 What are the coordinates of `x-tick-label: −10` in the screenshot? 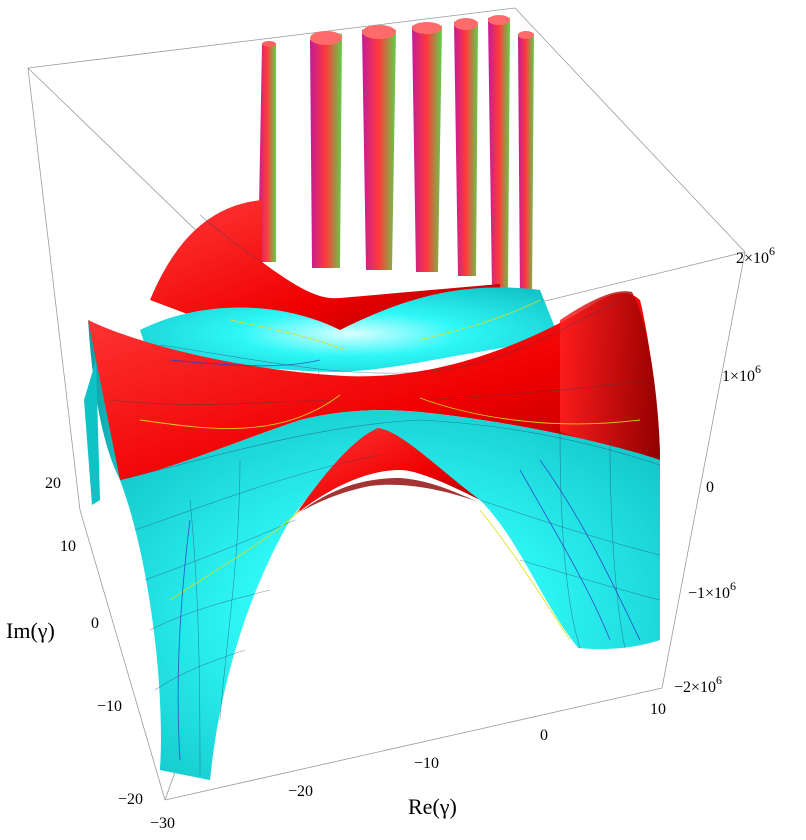 It's located at (426, 763).